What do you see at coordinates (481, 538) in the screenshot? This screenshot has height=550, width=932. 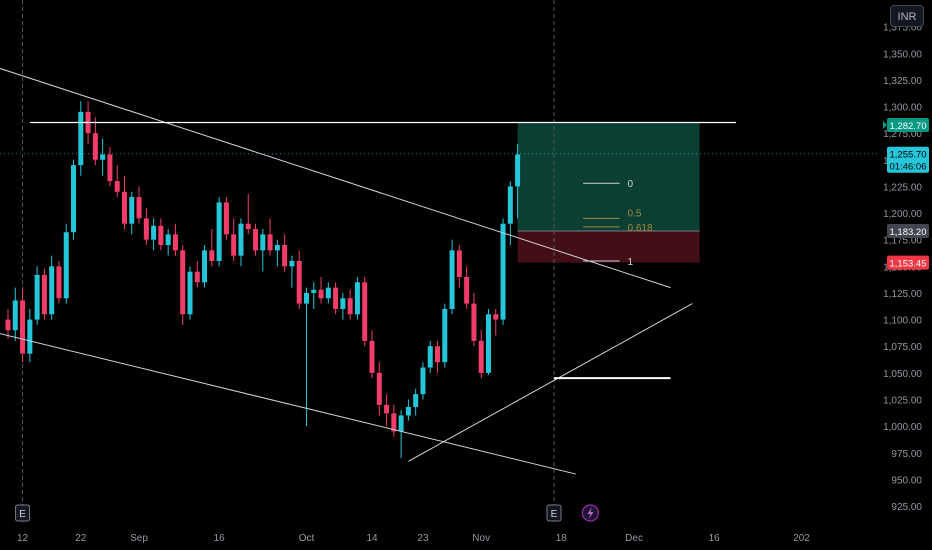 I see `time-tick-label: Nov` at bounding box center [481, 538].